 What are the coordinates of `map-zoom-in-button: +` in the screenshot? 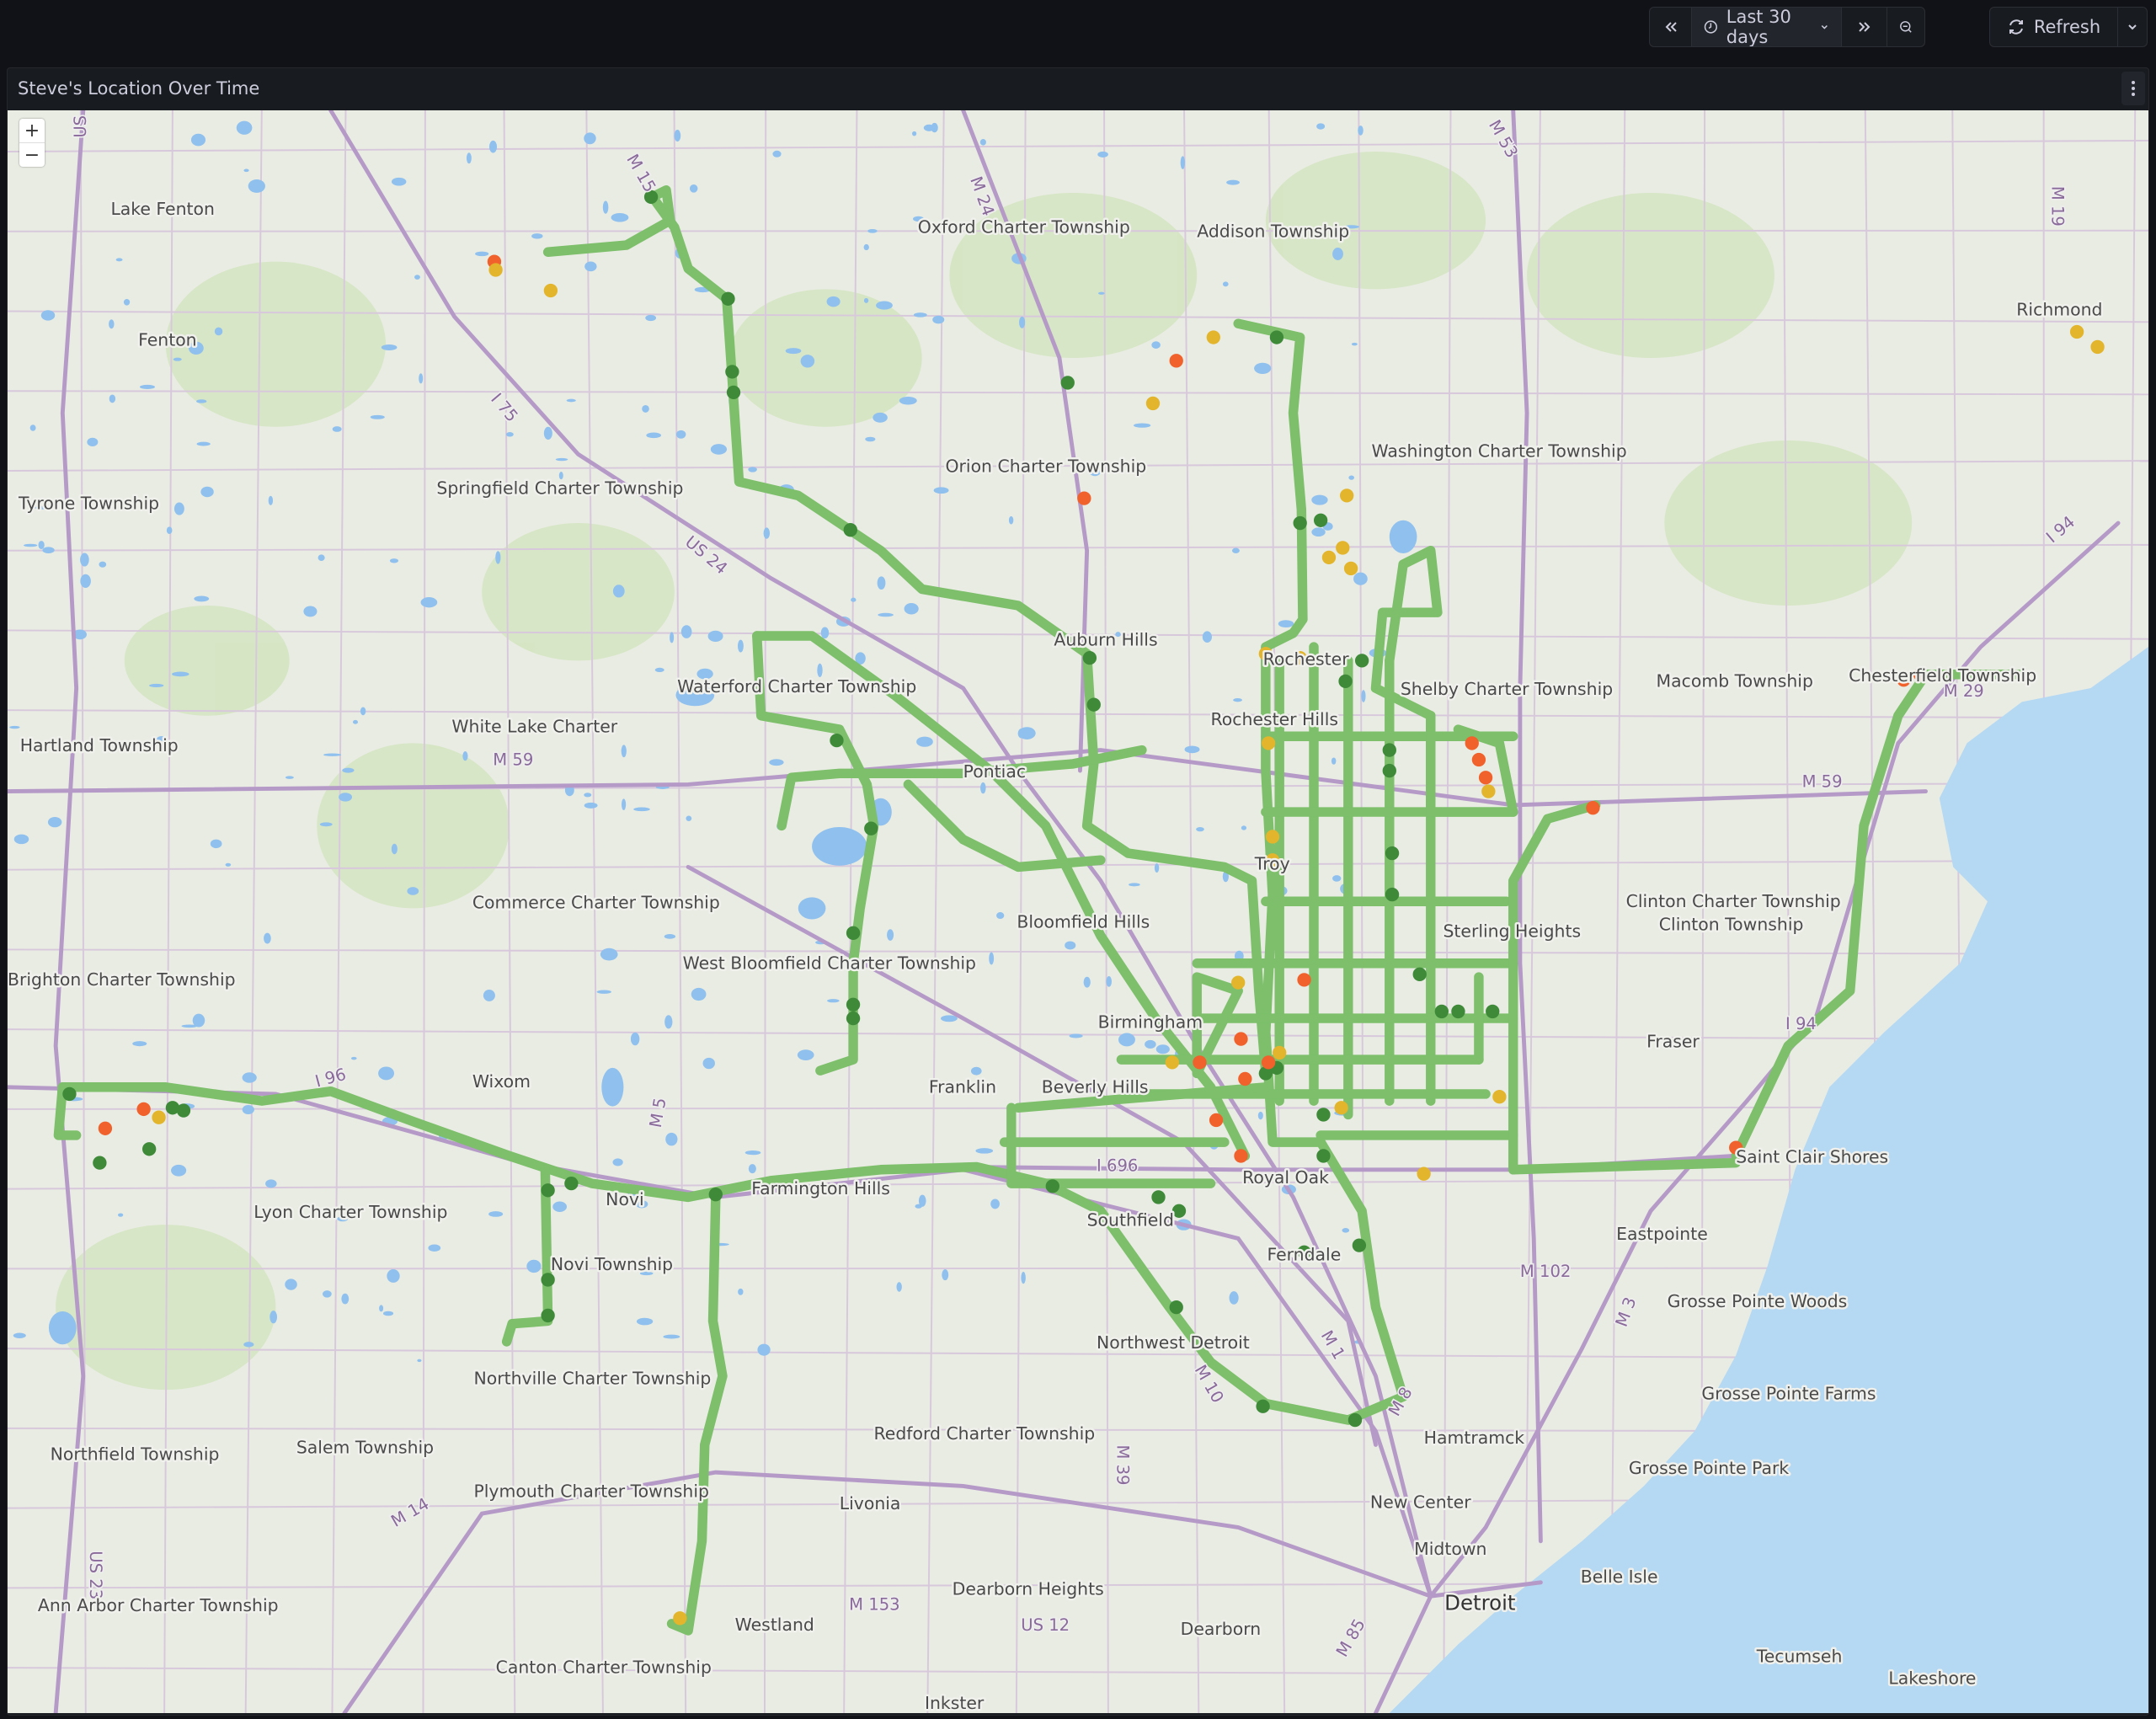 It's located at (32, 131).